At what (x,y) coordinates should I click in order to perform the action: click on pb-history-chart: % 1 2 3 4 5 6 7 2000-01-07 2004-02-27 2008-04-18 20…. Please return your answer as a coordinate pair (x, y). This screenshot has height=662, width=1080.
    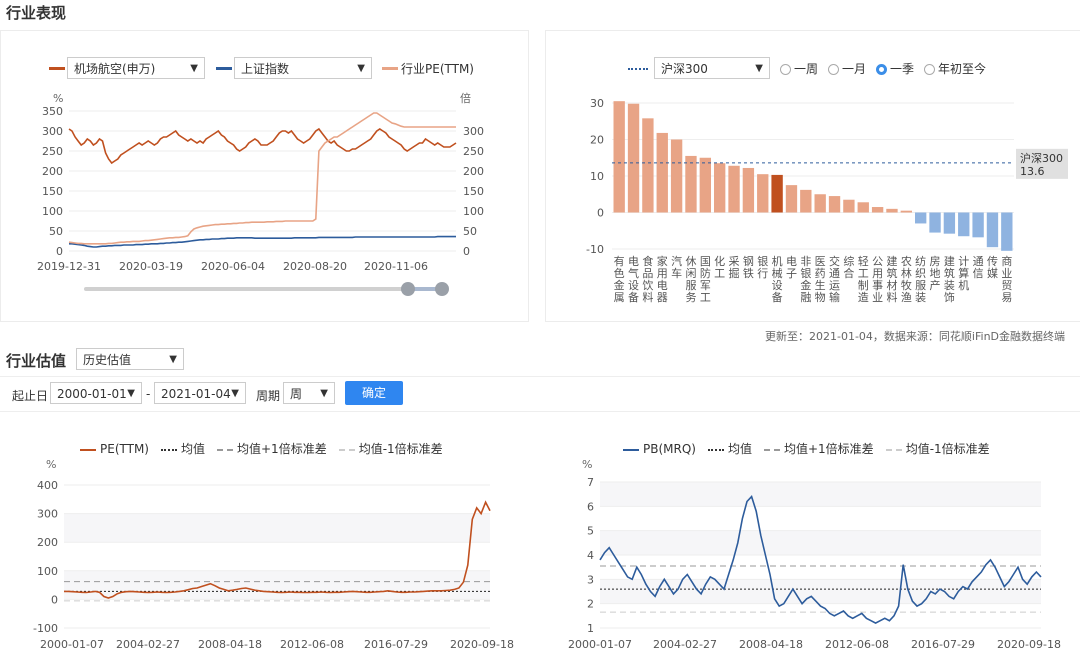
    Looking at the image, I should click on (814, 554).